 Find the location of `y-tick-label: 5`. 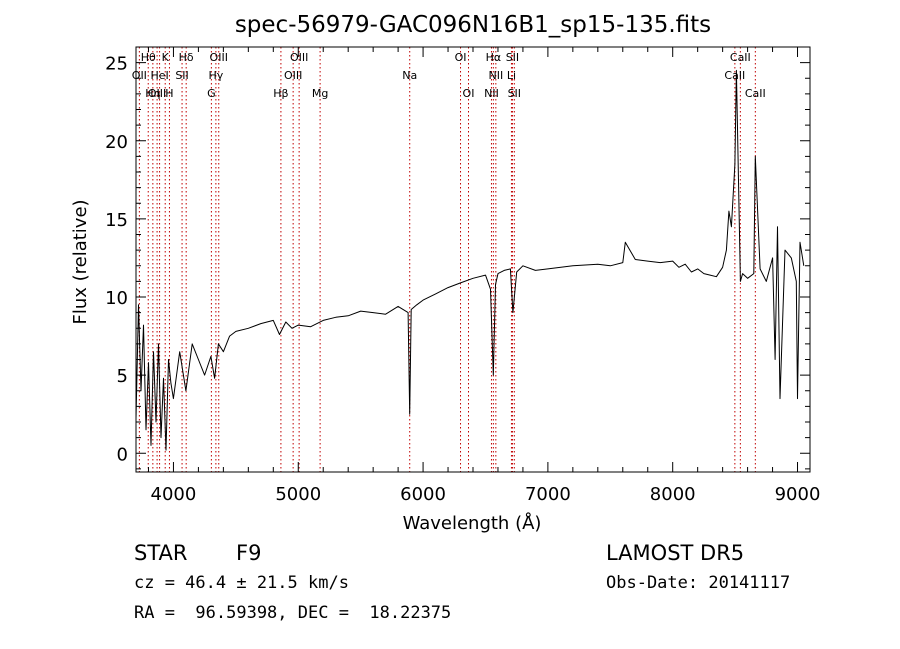

y-tick-label: 5 is located at coordinates (122, 376).